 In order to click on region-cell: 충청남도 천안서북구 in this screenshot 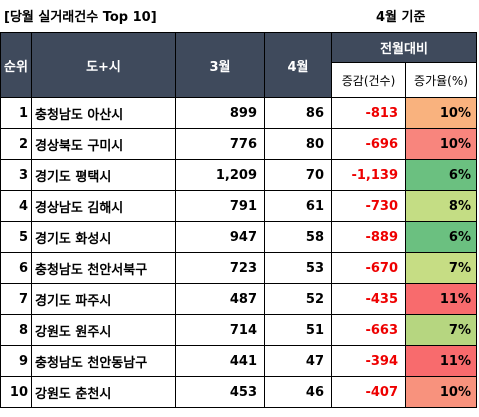, I will do `click(103, 268)`.